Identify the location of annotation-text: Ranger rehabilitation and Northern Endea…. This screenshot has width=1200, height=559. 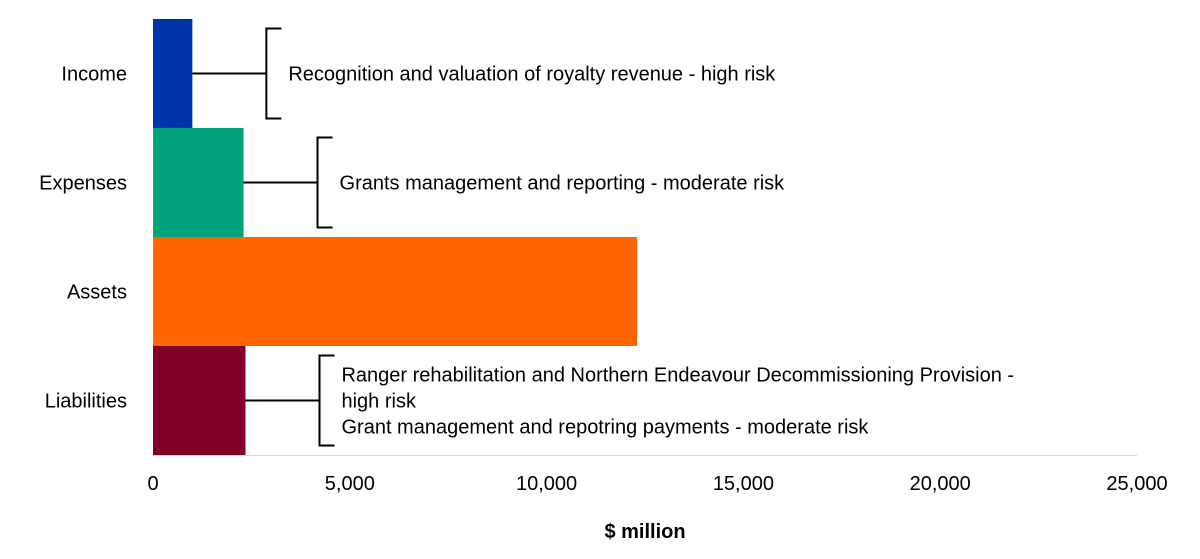
(677, 376).